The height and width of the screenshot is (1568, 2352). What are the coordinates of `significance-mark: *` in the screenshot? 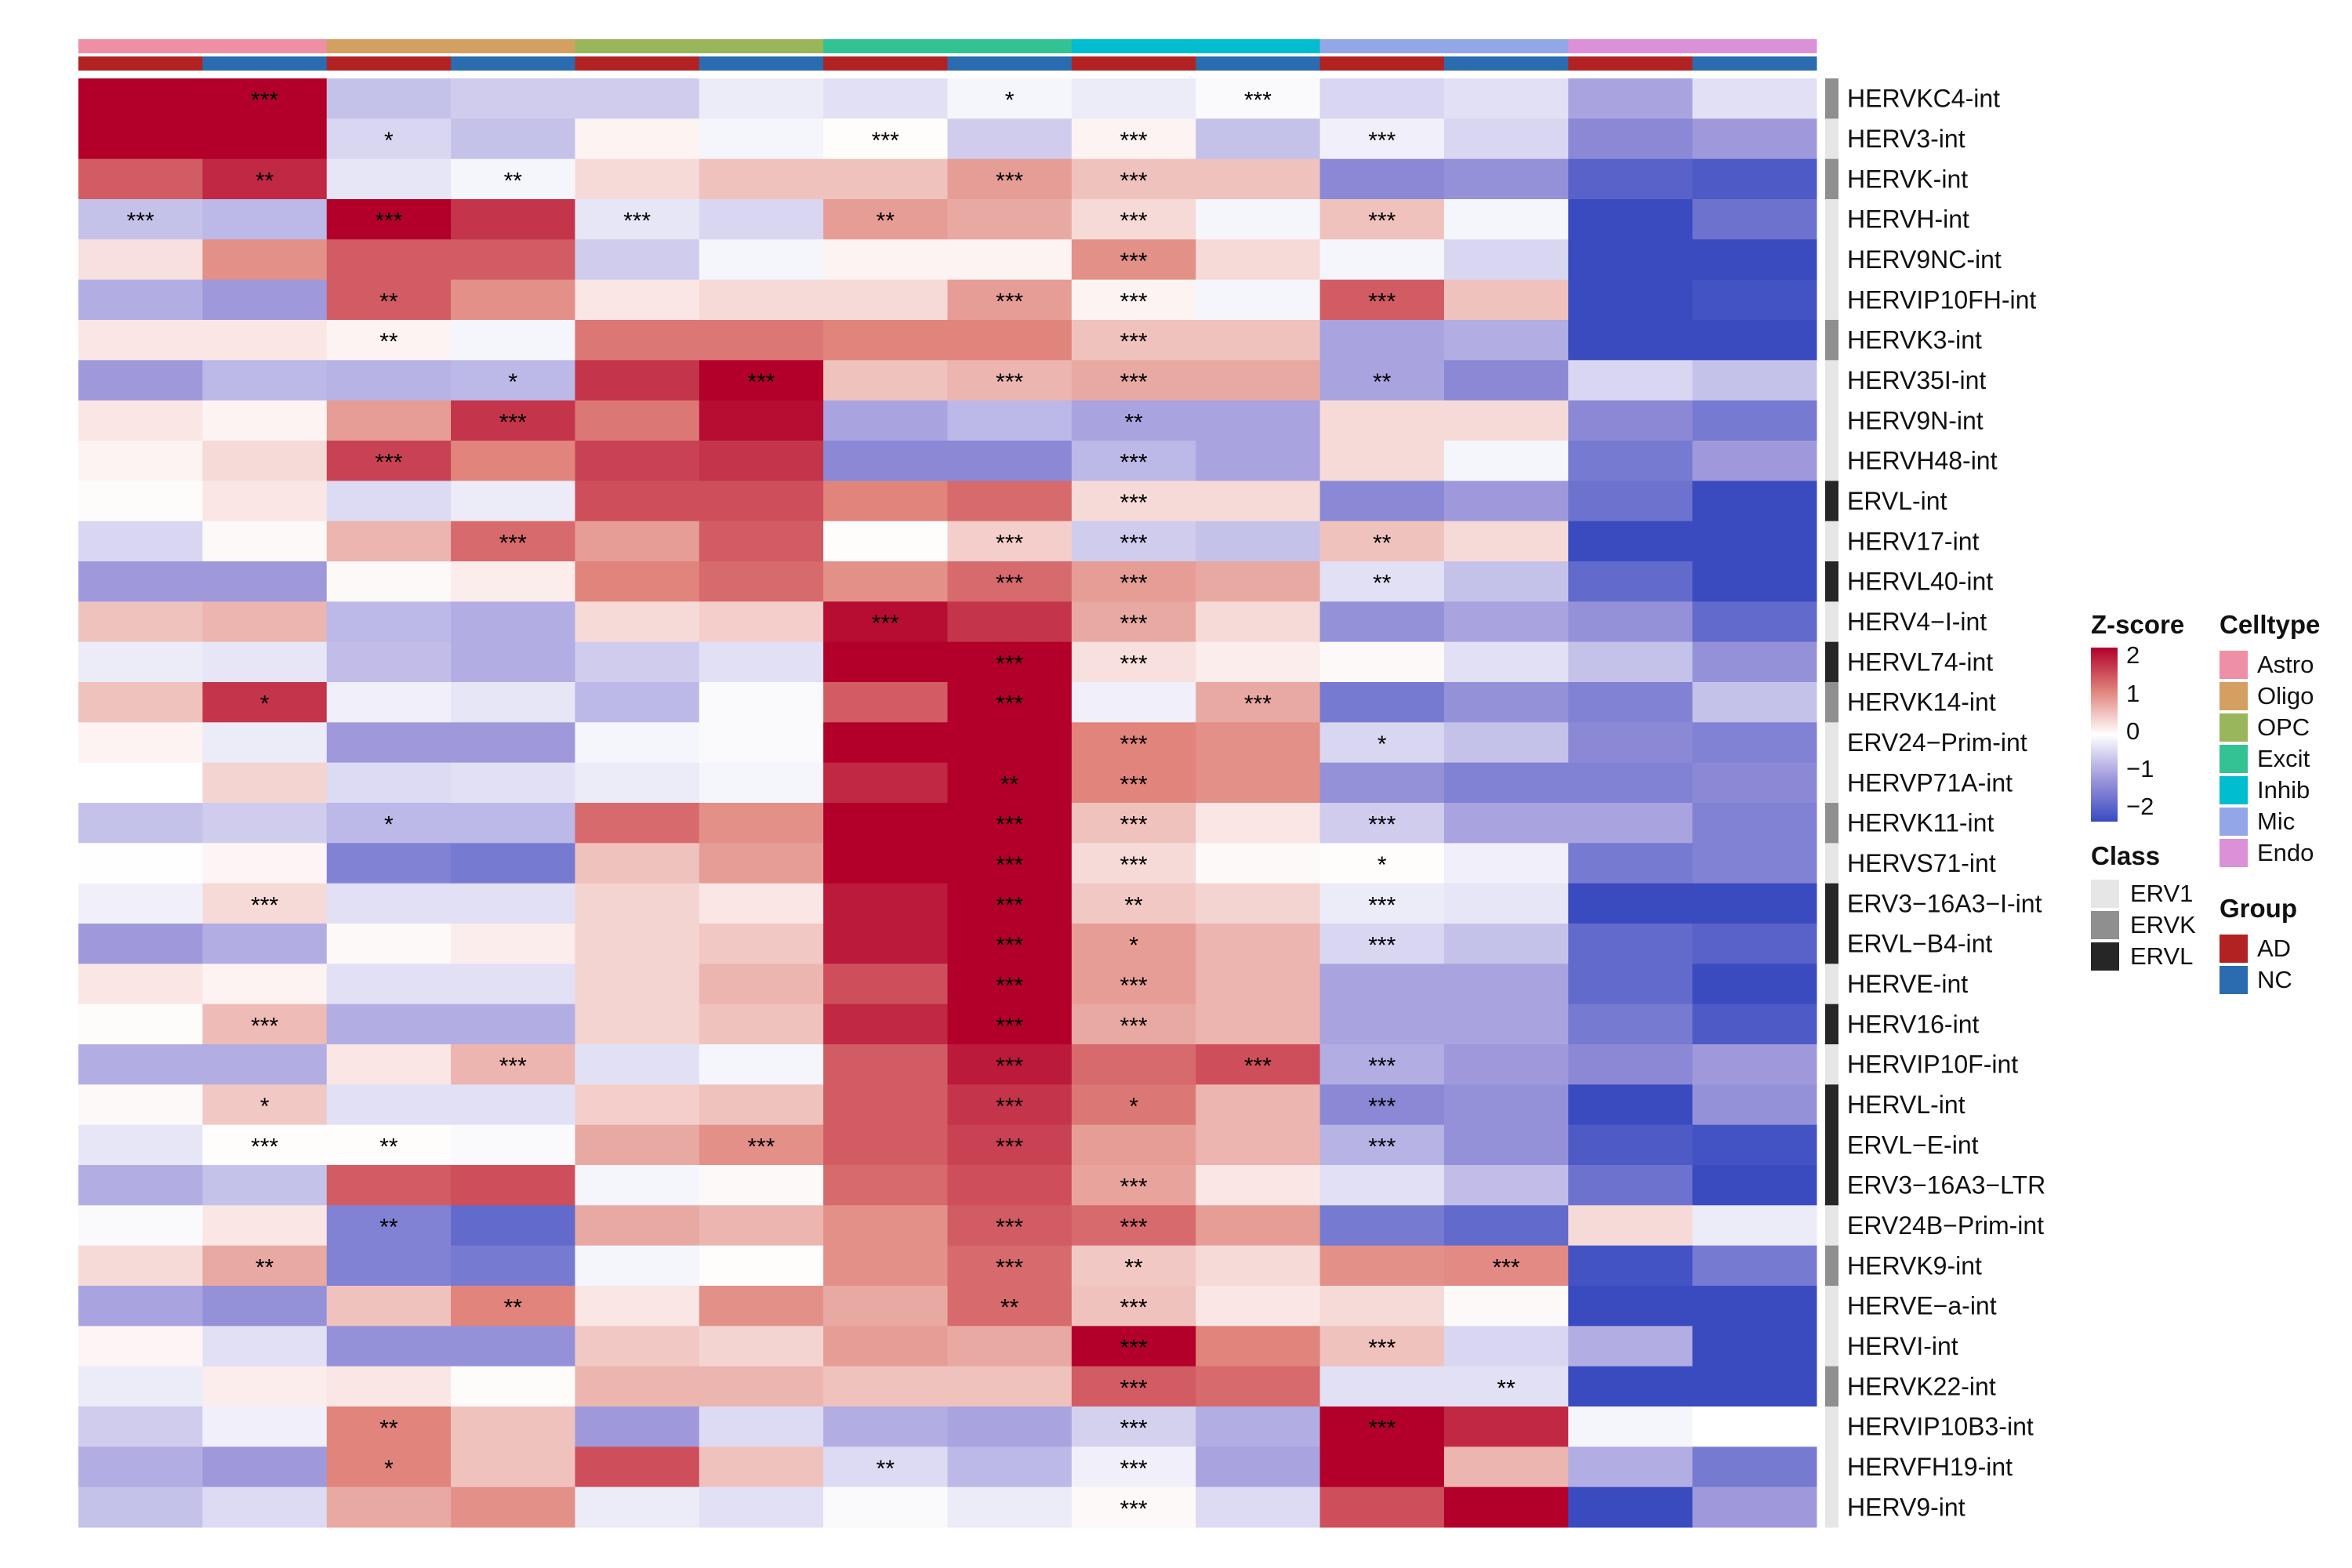 It's located at (389, 825).